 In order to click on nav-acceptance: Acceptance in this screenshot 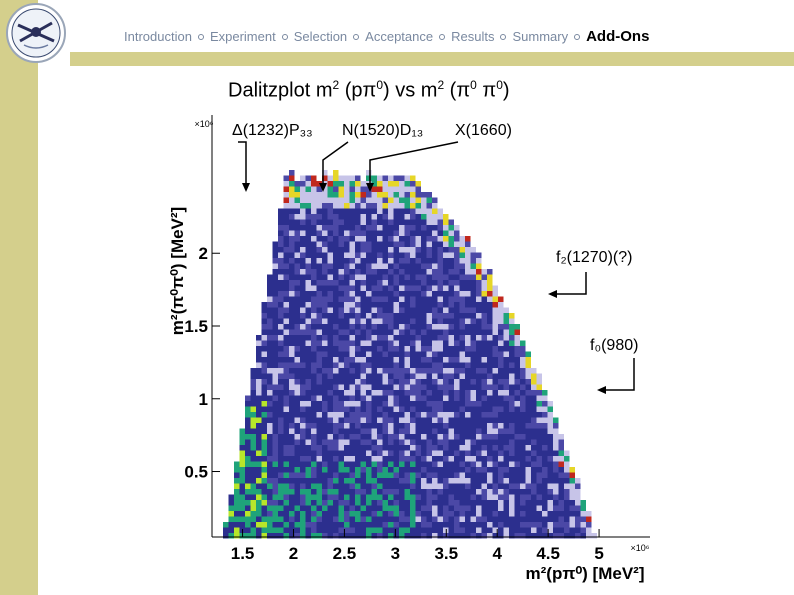, I will do `click(399, 36)`.